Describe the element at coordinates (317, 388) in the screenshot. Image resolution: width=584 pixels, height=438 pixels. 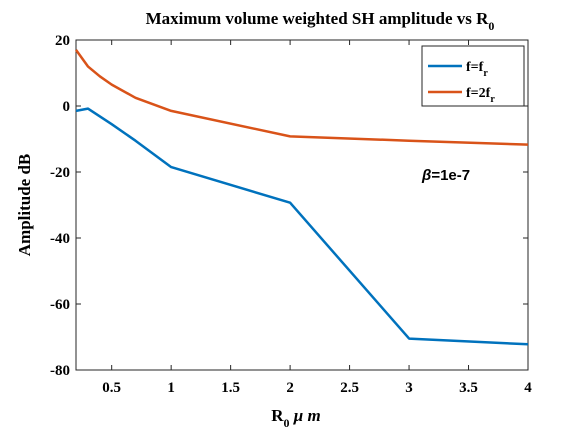
I see `x-tick-labels: 0.5 1 1.5 2 2.5 3 3.5 4` at that location.